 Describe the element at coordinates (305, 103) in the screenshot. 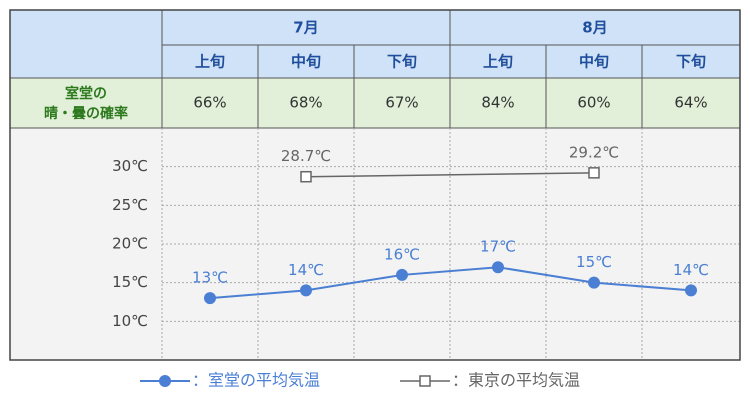

I see `probability: 68%` at that location.